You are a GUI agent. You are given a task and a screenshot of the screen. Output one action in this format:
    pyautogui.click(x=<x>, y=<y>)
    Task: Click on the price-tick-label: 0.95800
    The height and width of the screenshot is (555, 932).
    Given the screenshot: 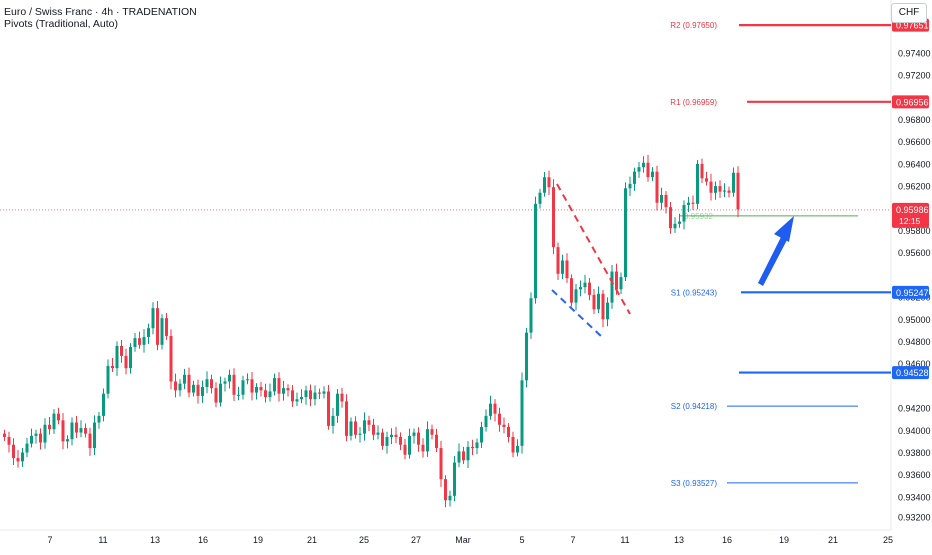 What is the action you would take?
    pyautogui.click(x=914, y=231)
    